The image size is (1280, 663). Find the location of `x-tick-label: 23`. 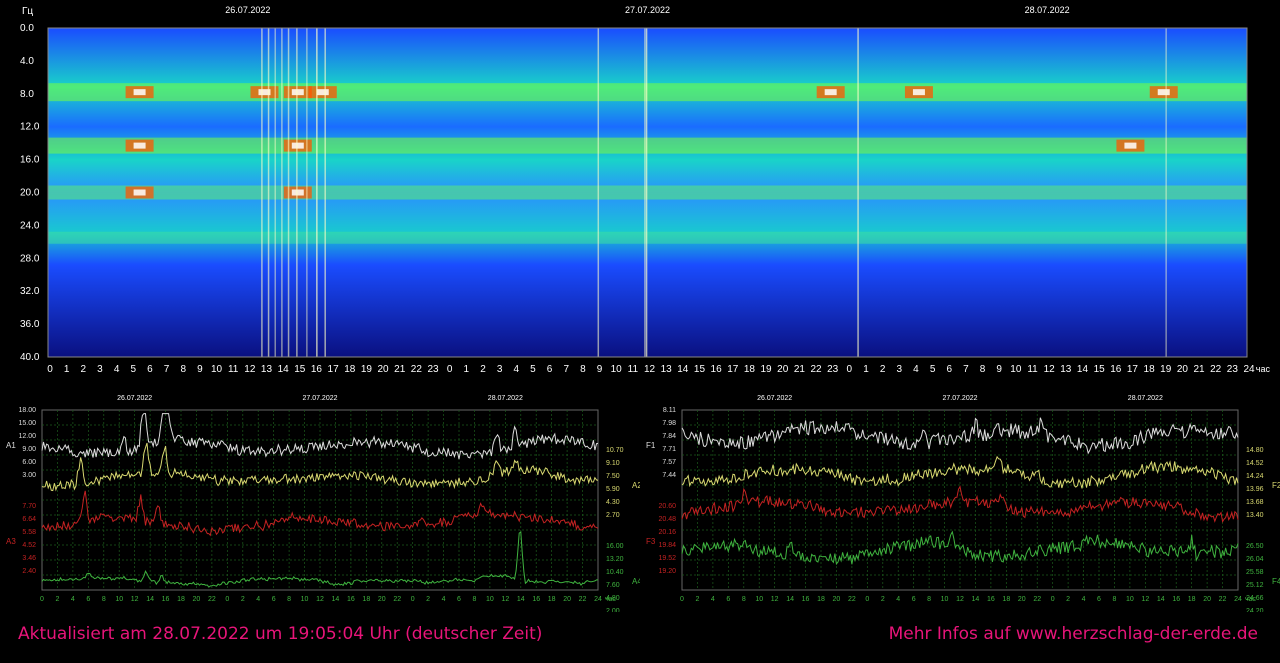

x-tick-label: 23 is located at coordinates (833, 369).